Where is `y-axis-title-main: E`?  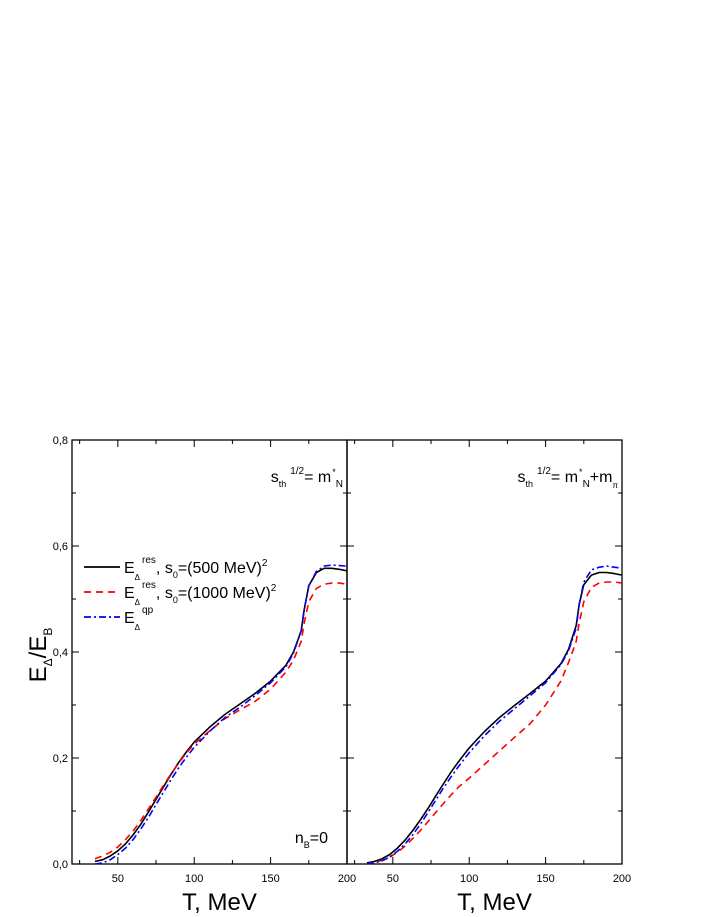 y-axis-title-main: E is located at coordinates (38, 674).